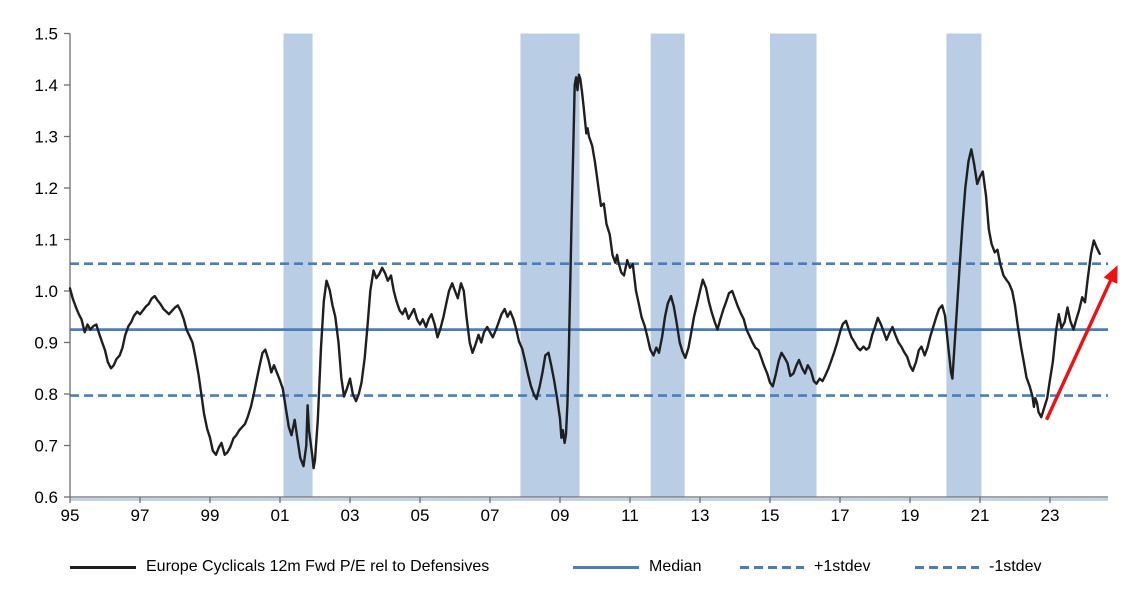  Describe the element at coordinates (46, 343) in the screenshot. I see `y-tick-label: 0.9` at that location.